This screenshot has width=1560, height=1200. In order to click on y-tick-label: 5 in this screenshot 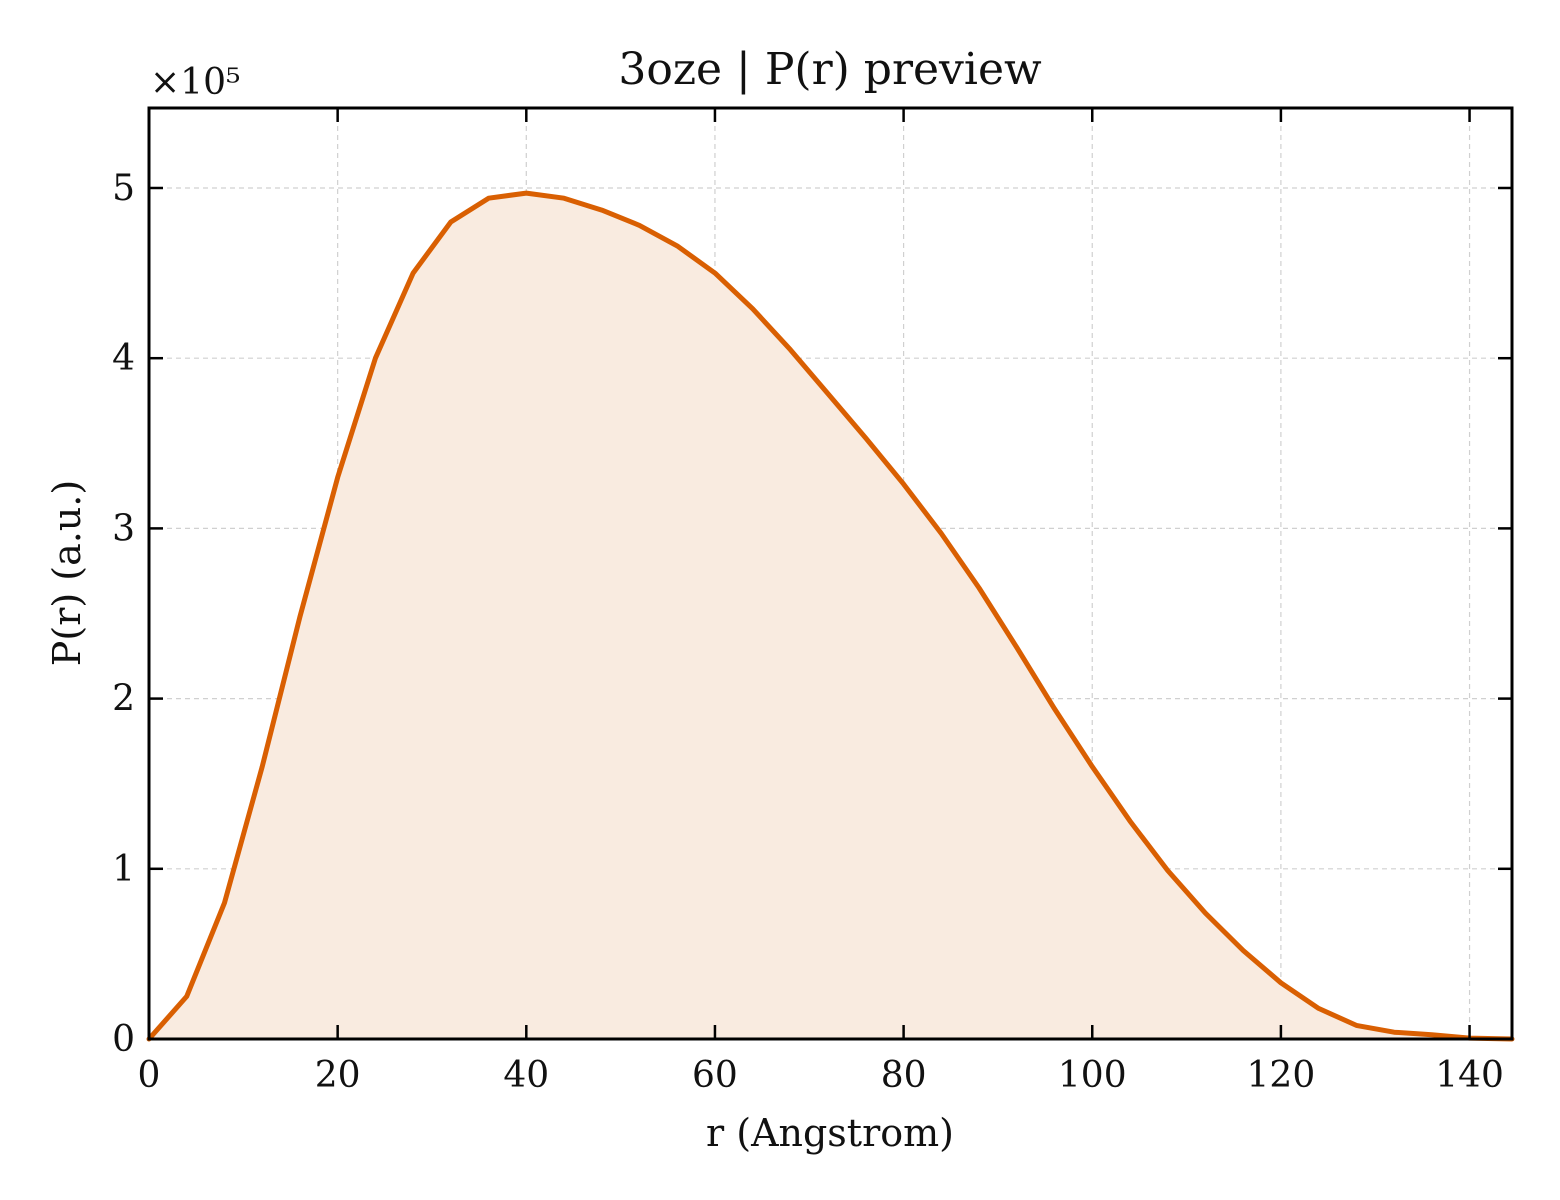, I will do `click(123, 188)`.